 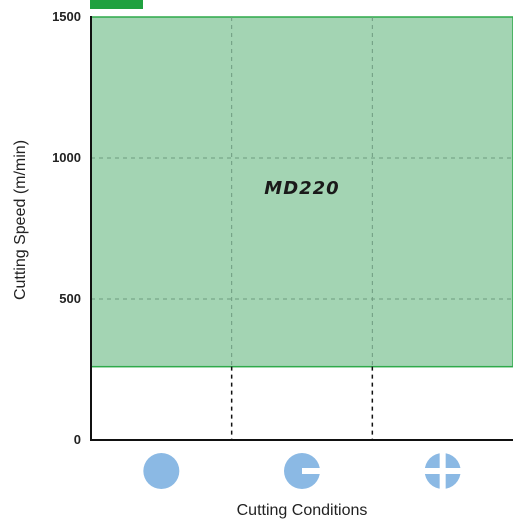 What do you see at coordinates (301, 188) in the screenshot?
I see `series-label-md220: MD220` at bounding box center [301, 188].